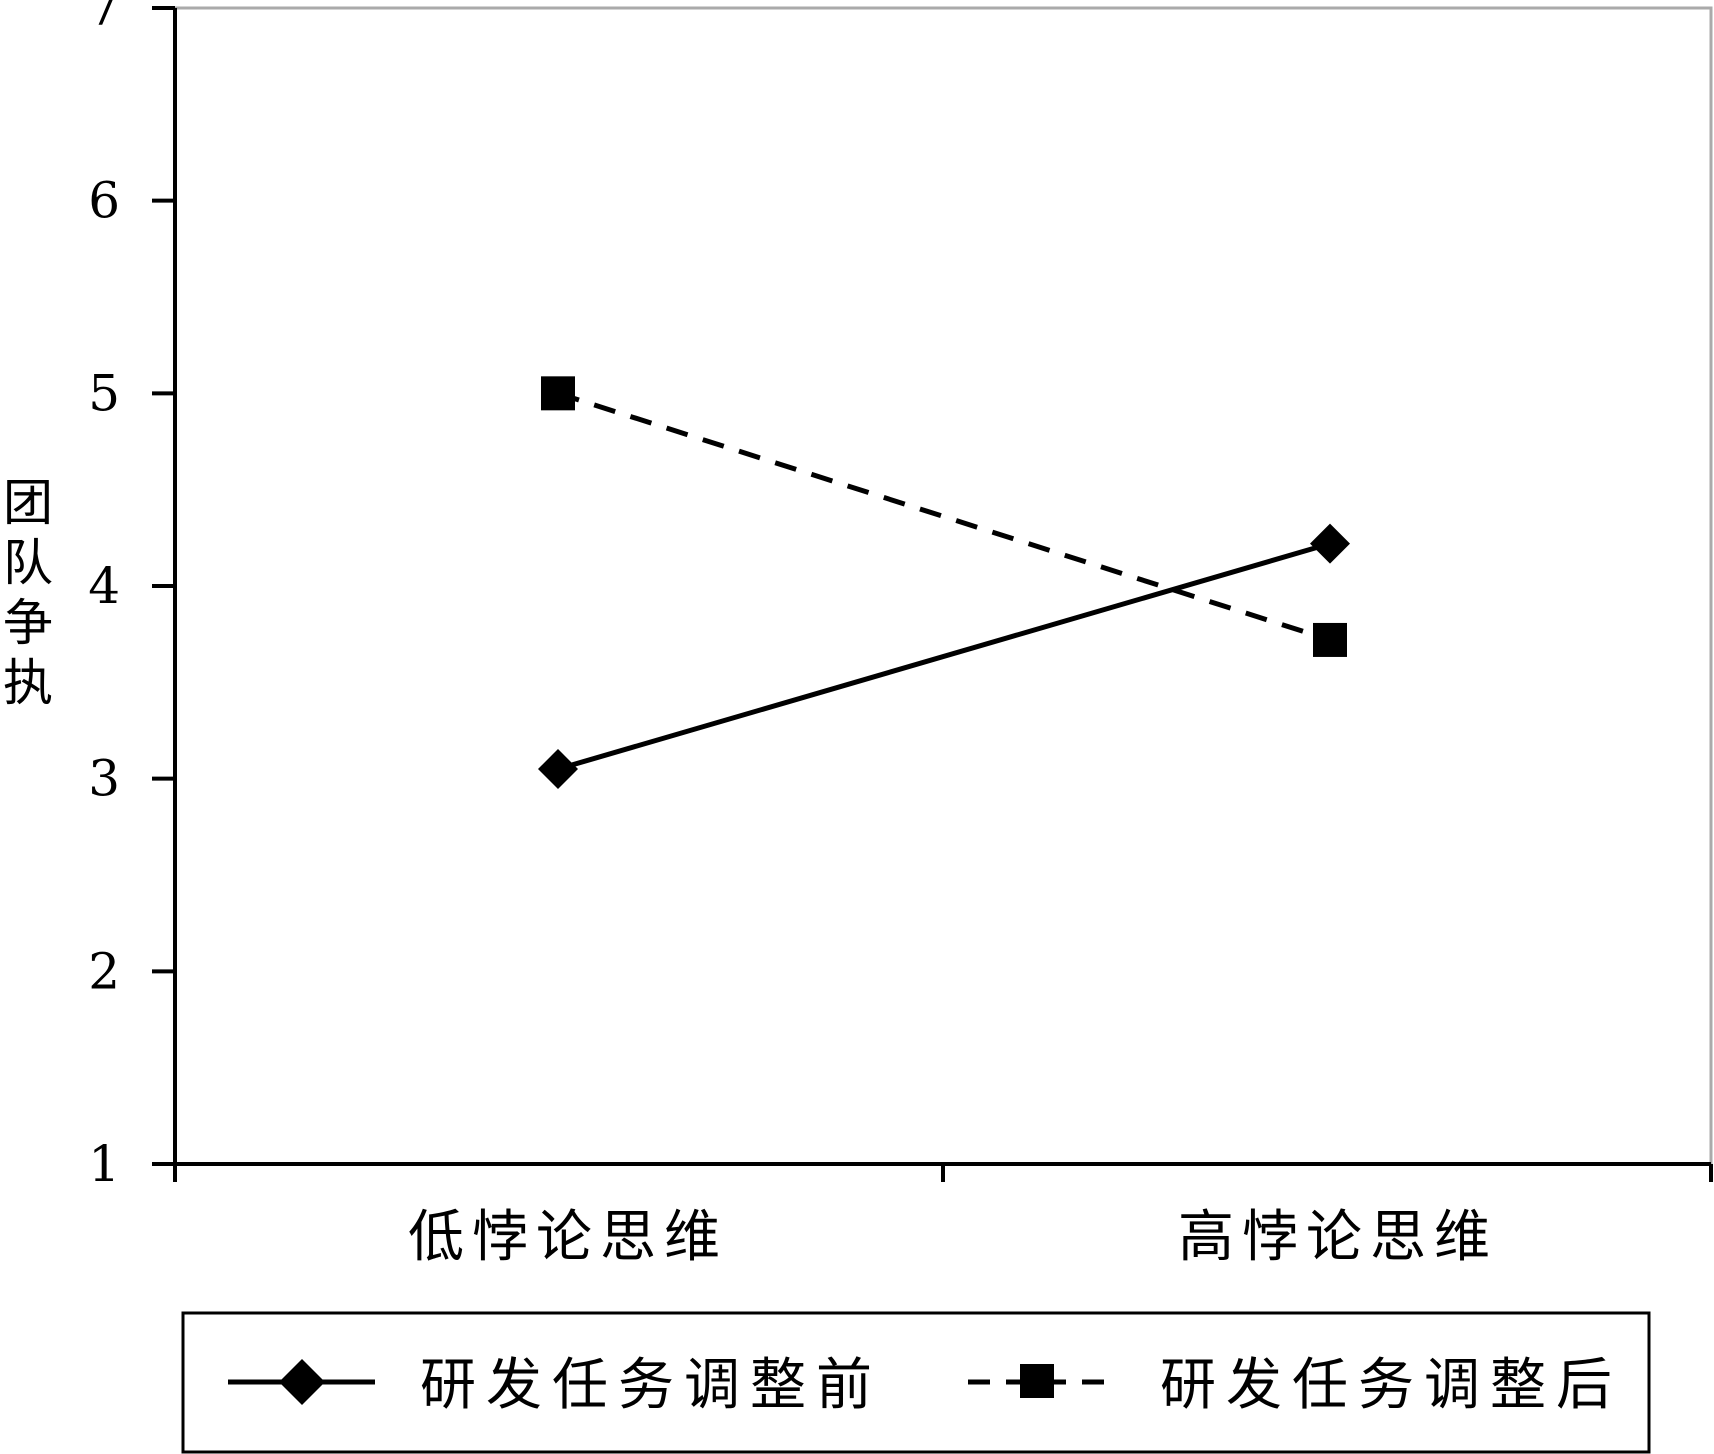 The width and height of the screenshot is (1714, 1454). I want to click on y-tick-label: 2, so click(104, 971).